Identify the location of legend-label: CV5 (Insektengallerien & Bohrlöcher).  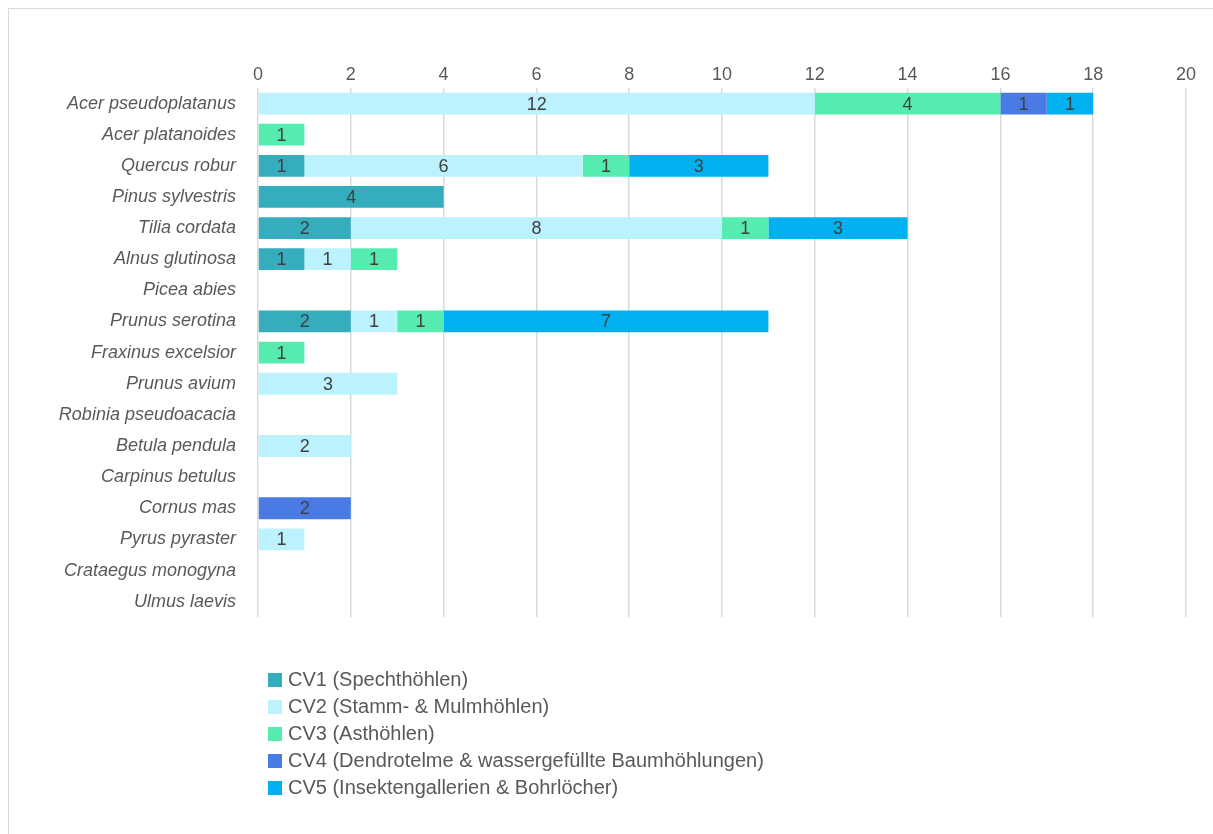
(453, 787).